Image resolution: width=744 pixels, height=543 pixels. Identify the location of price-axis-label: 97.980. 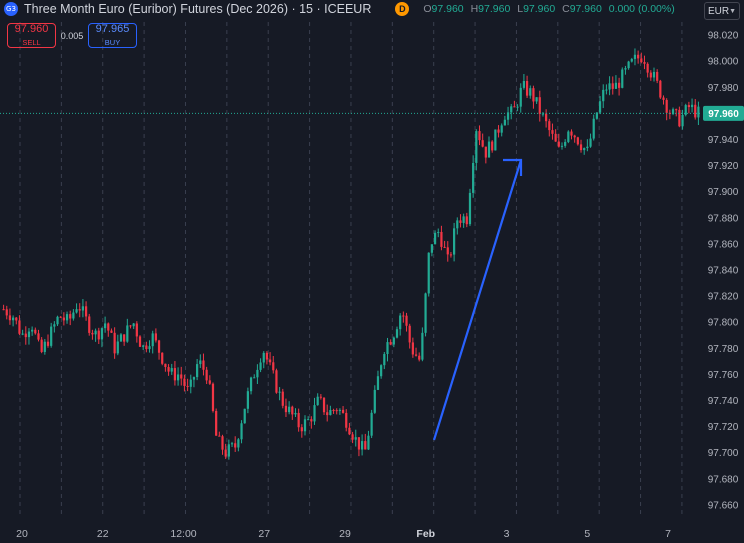
(723, 88).